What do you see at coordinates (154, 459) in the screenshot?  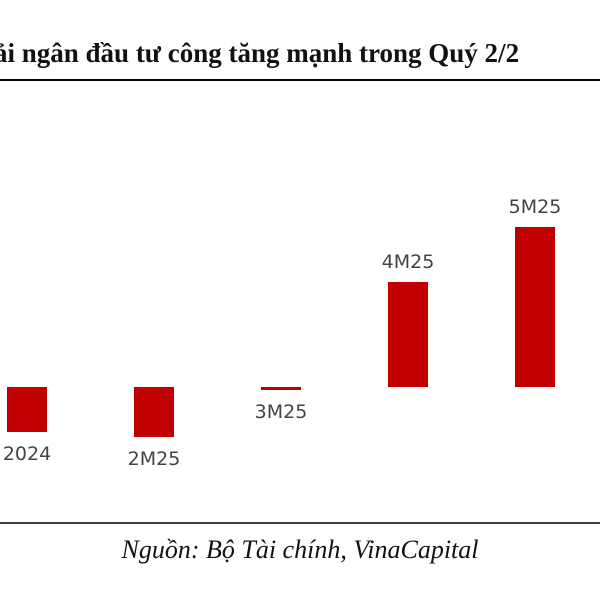 I see `category-label-2m25: 2M25` at bounding box center [154, 459].